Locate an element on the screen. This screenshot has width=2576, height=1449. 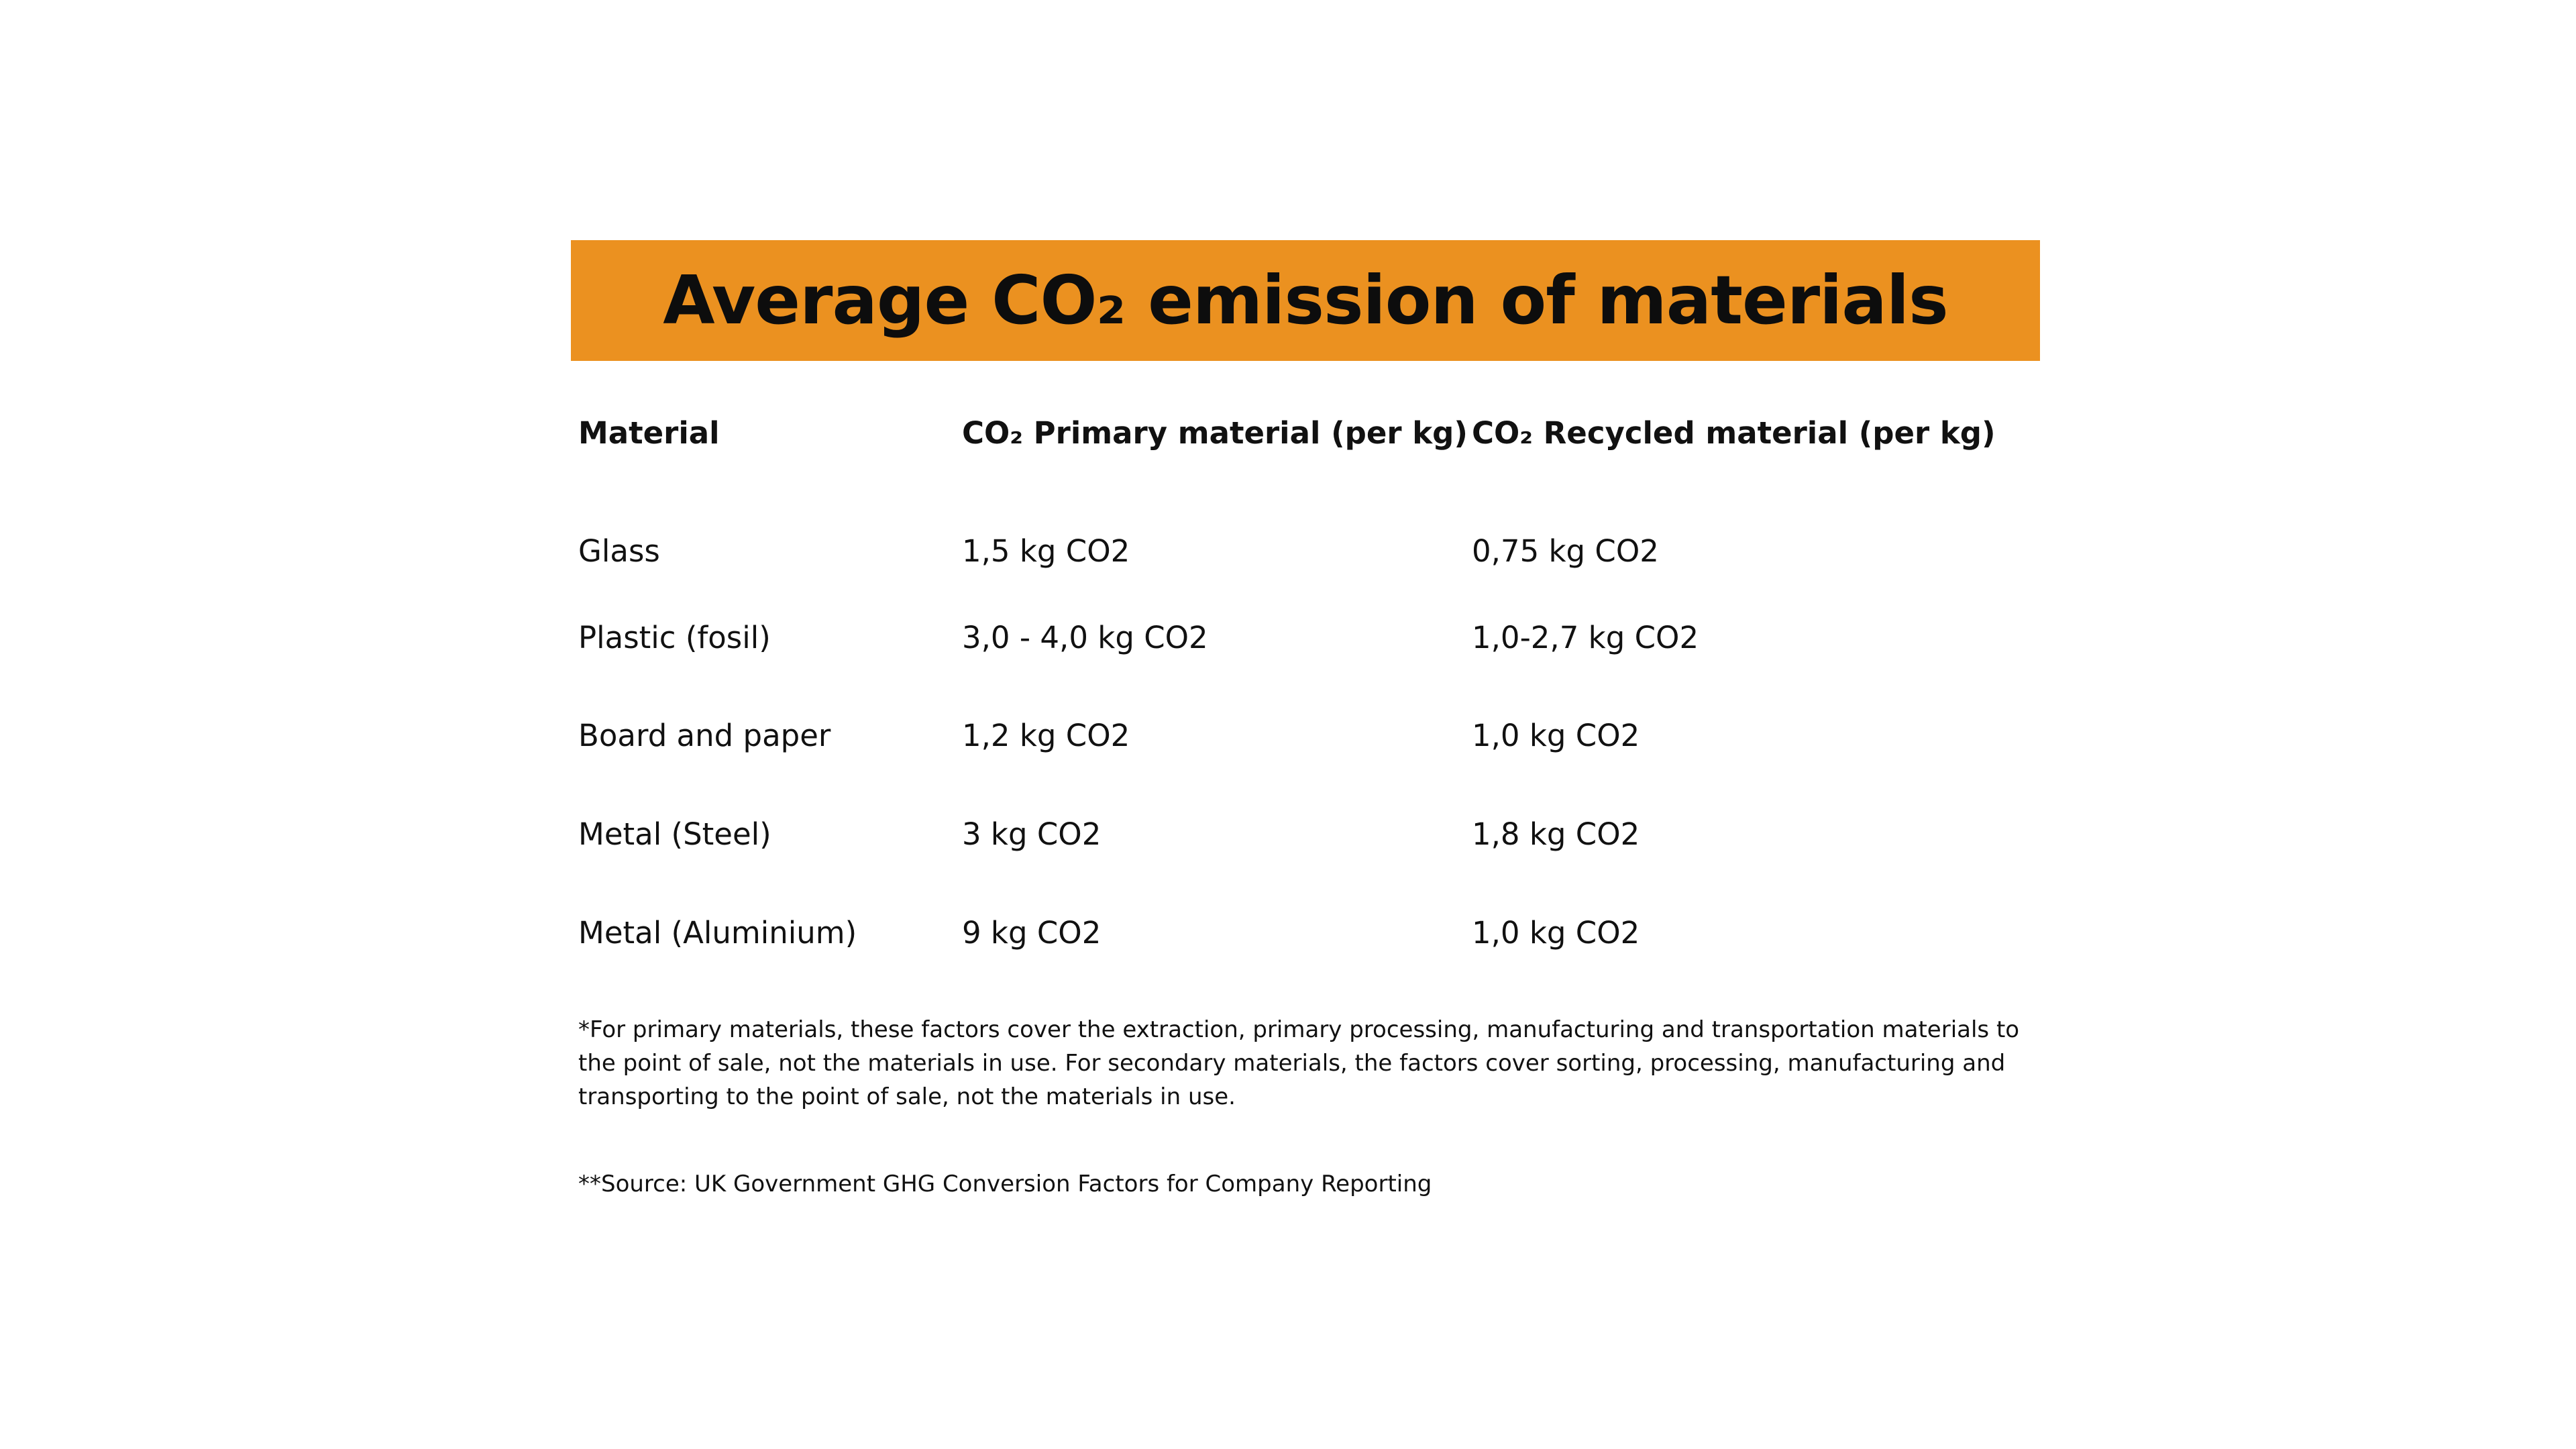
table-cell-primary: 1,5 kg CO2 is located at coordinates (1046, 551).